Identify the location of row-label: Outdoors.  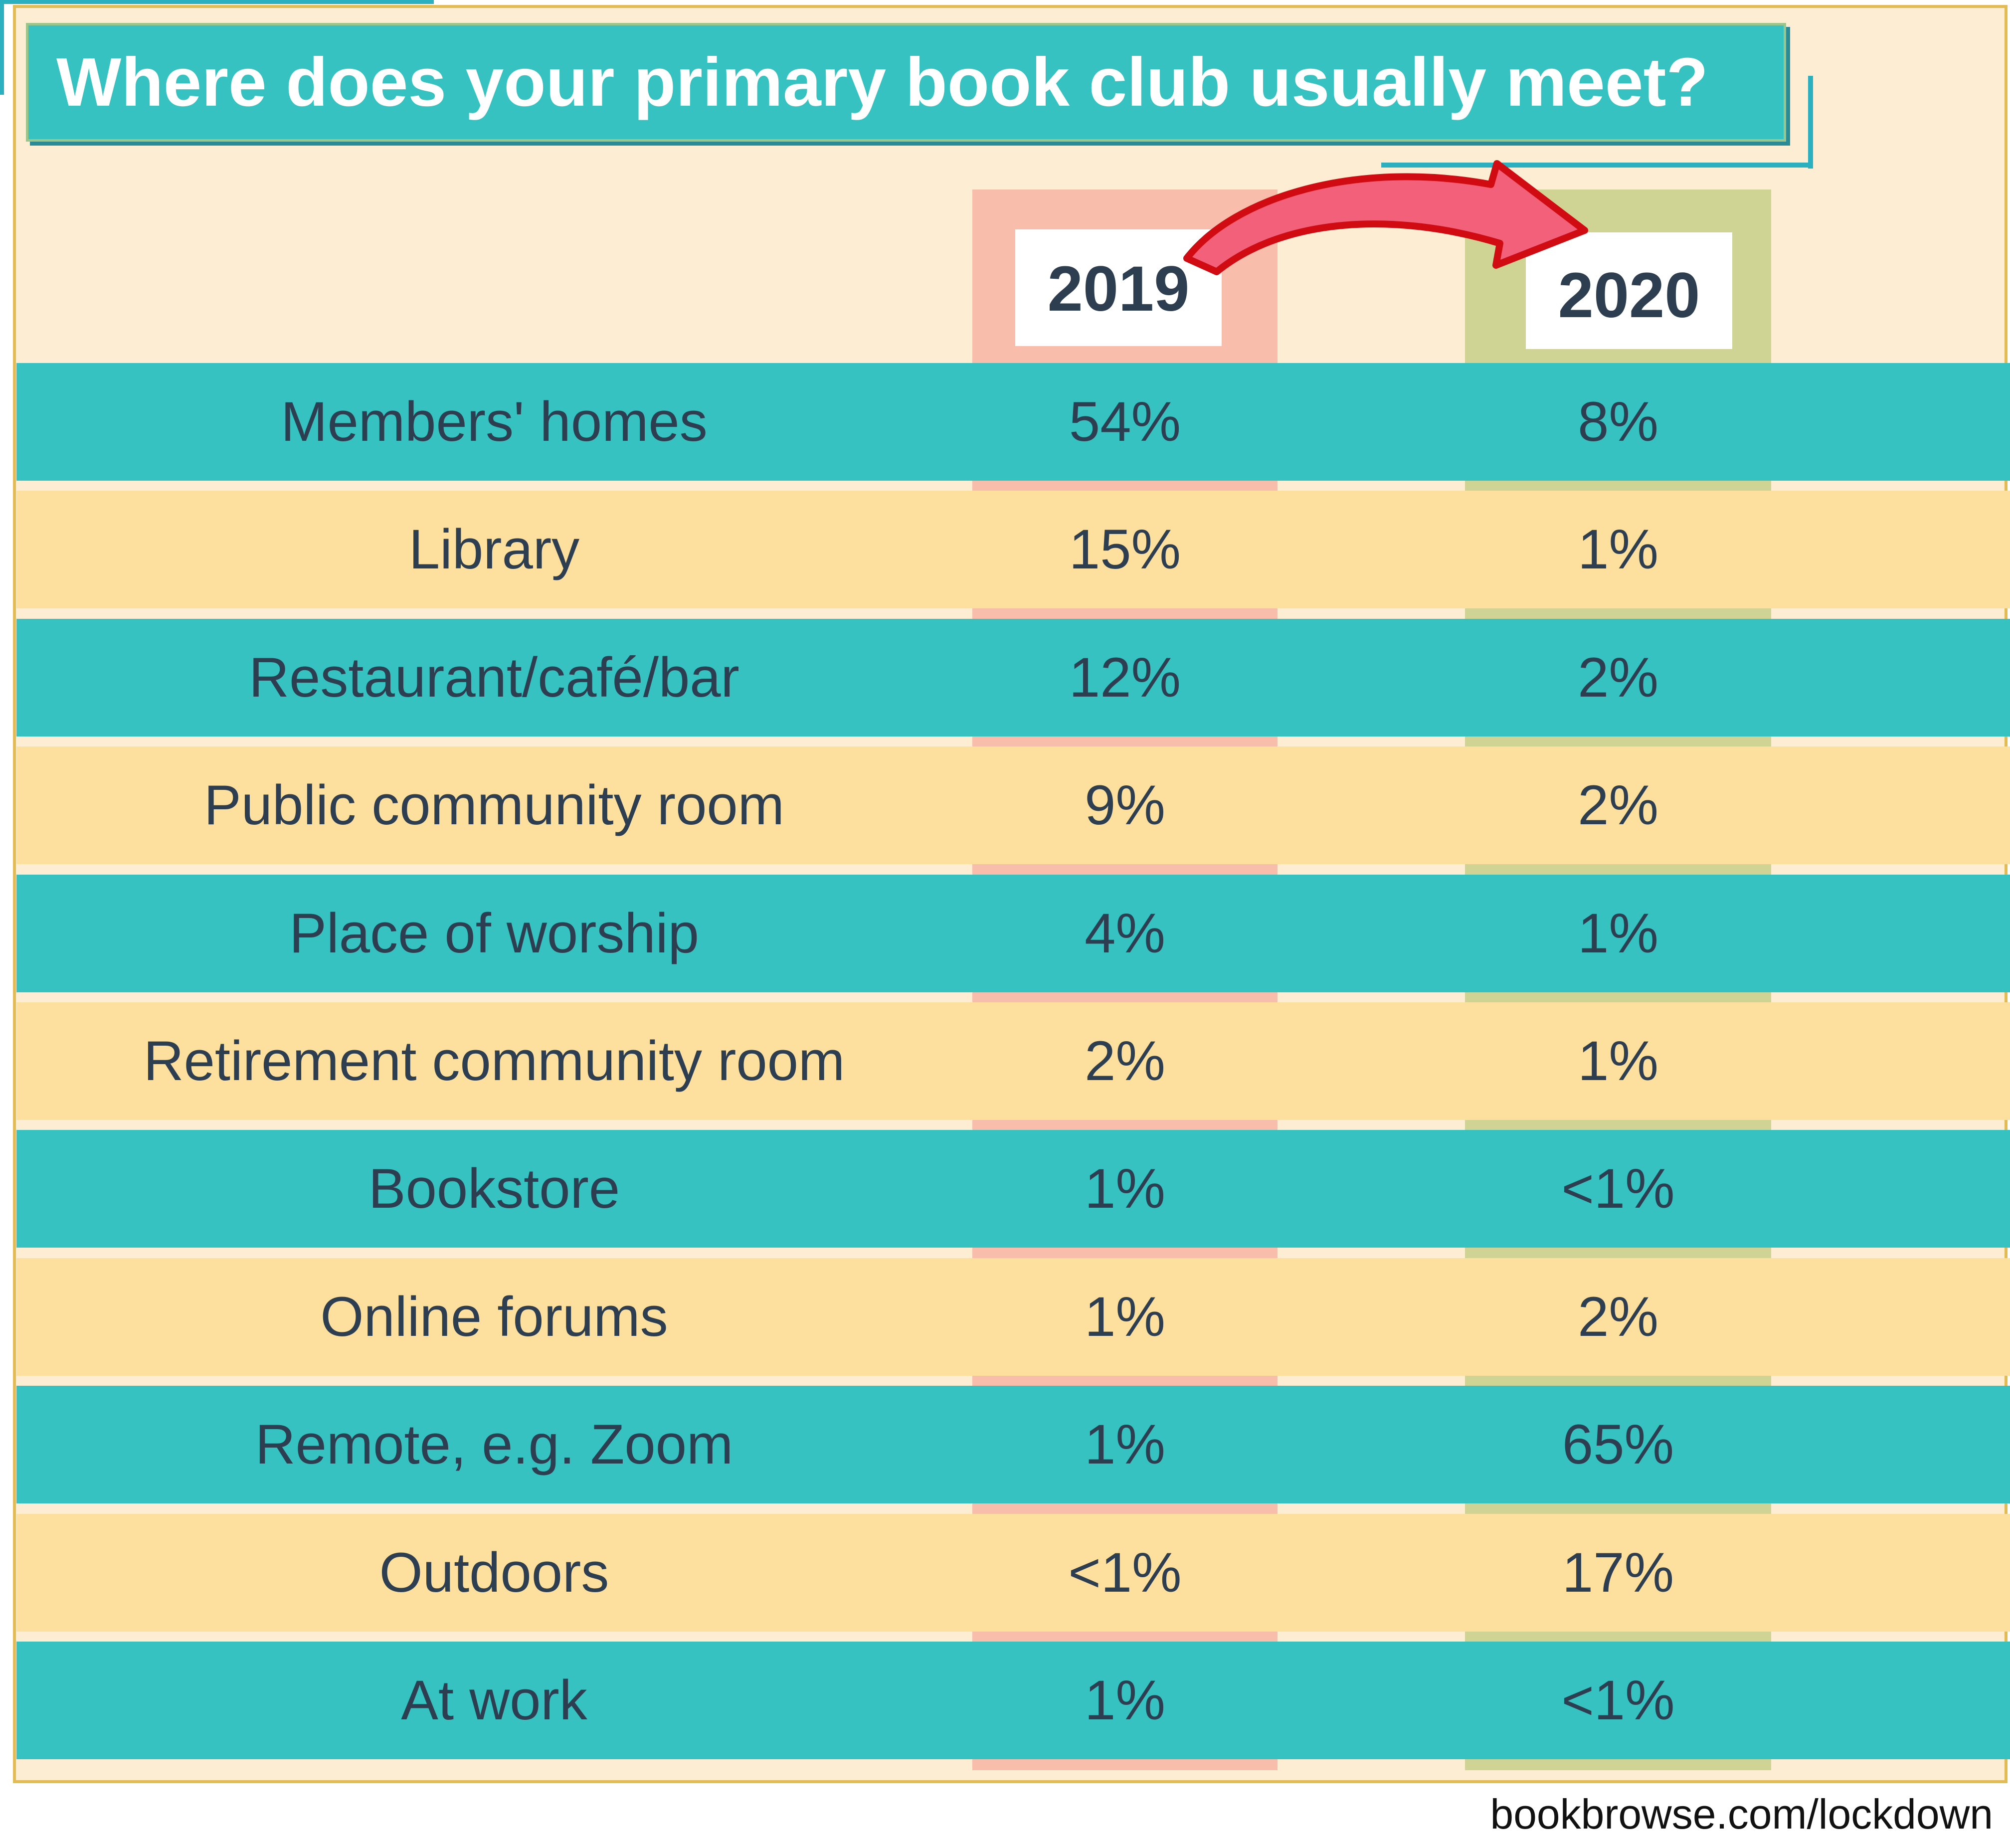
(494, 1572).